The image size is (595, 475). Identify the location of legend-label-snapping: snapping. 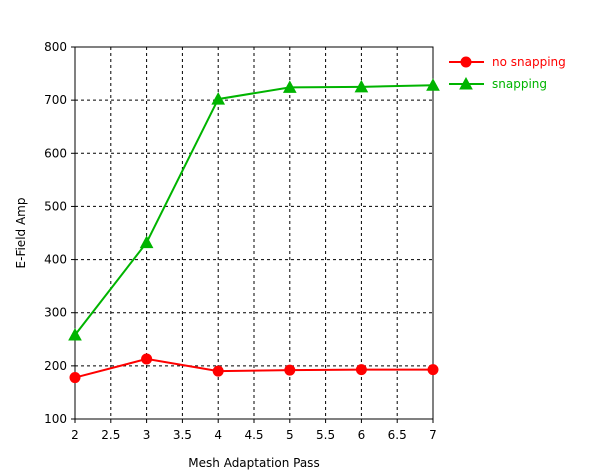
(519, 84).